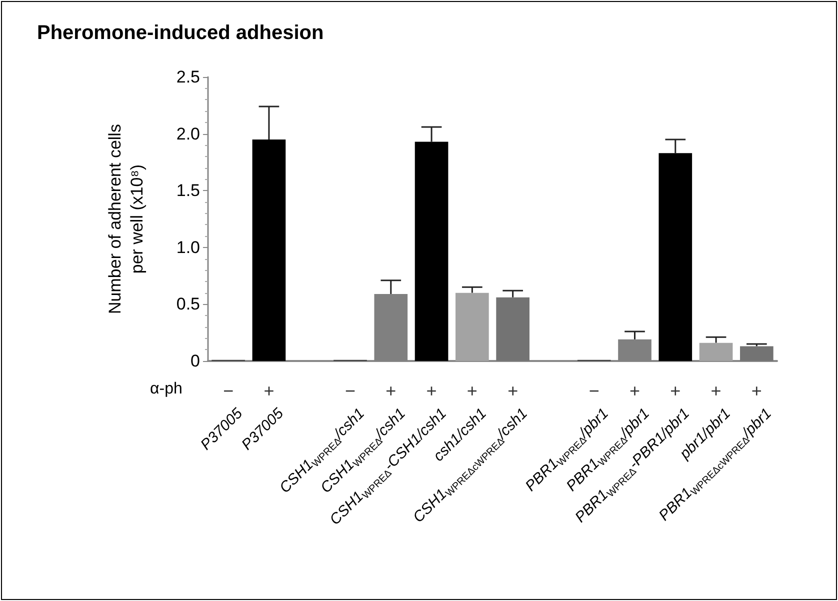 This screenshot has height=601, width=838. I want to click on y-tick-label: 1.5, so click(188, 190).